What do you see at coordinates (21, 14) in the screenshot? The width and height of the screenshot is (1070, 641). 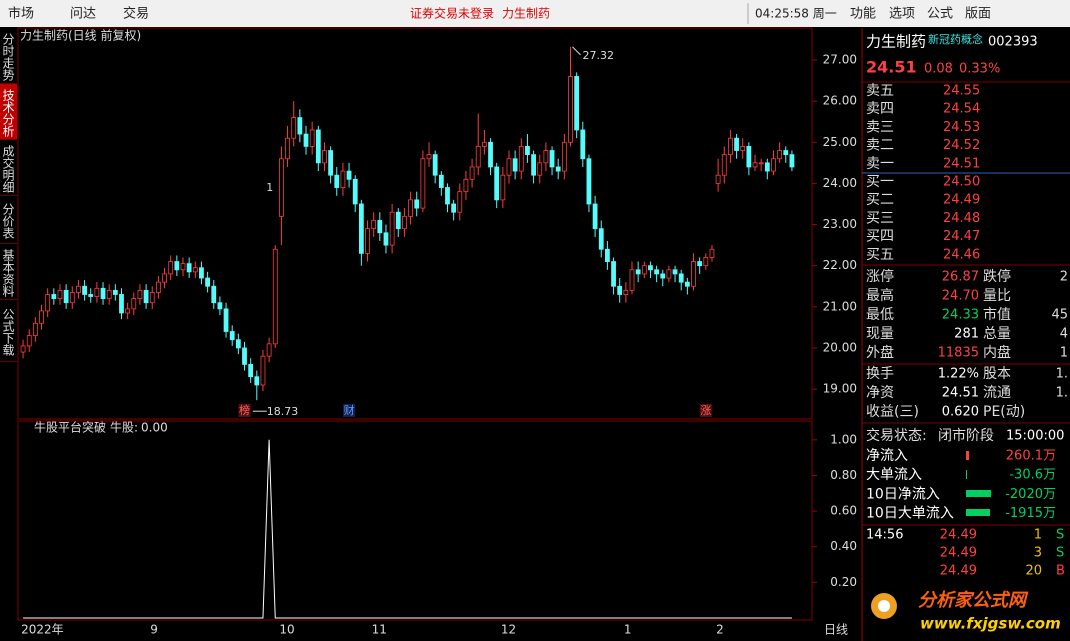 I see `menu-item: 市场` at bounding box center [21, 14].